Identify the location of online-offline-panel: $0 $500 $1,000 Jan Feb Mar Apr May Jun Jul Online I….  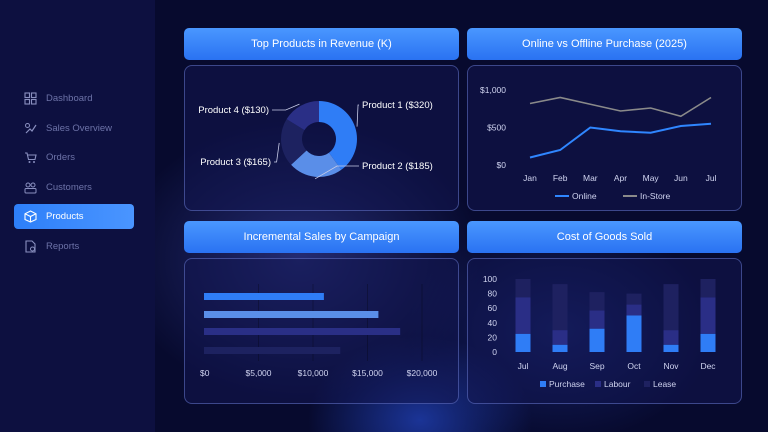
(604, 138).